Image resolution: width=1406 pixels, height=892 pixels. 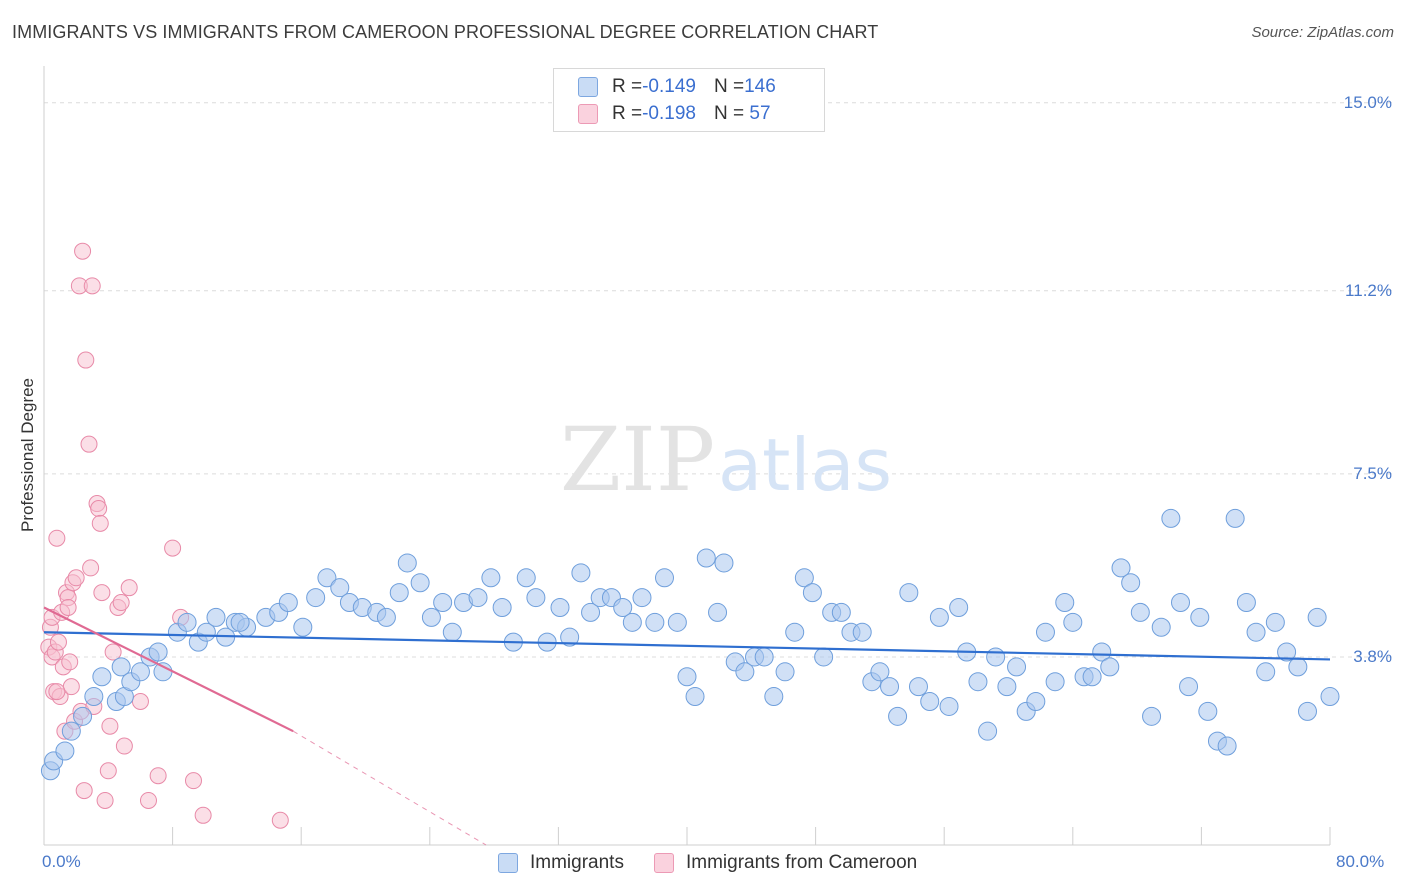 What do you see at coordinates (757, 113) in the screenshot?
I see `legend-n-value: 57` at bounding box center [757, 113].